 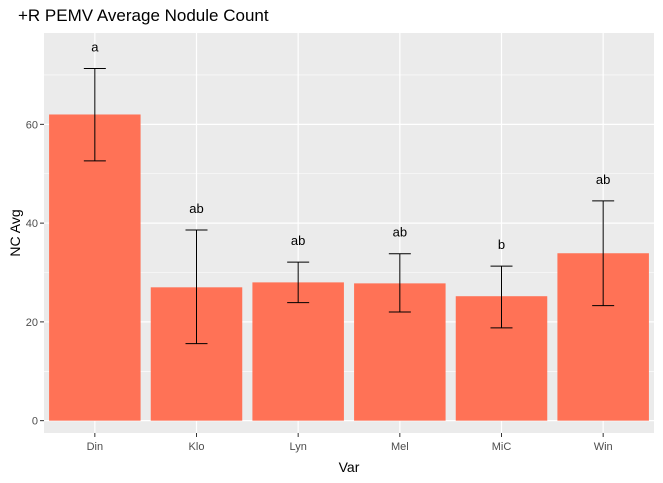 I want to click on error-bar-mic, so click(x=501, y=297).